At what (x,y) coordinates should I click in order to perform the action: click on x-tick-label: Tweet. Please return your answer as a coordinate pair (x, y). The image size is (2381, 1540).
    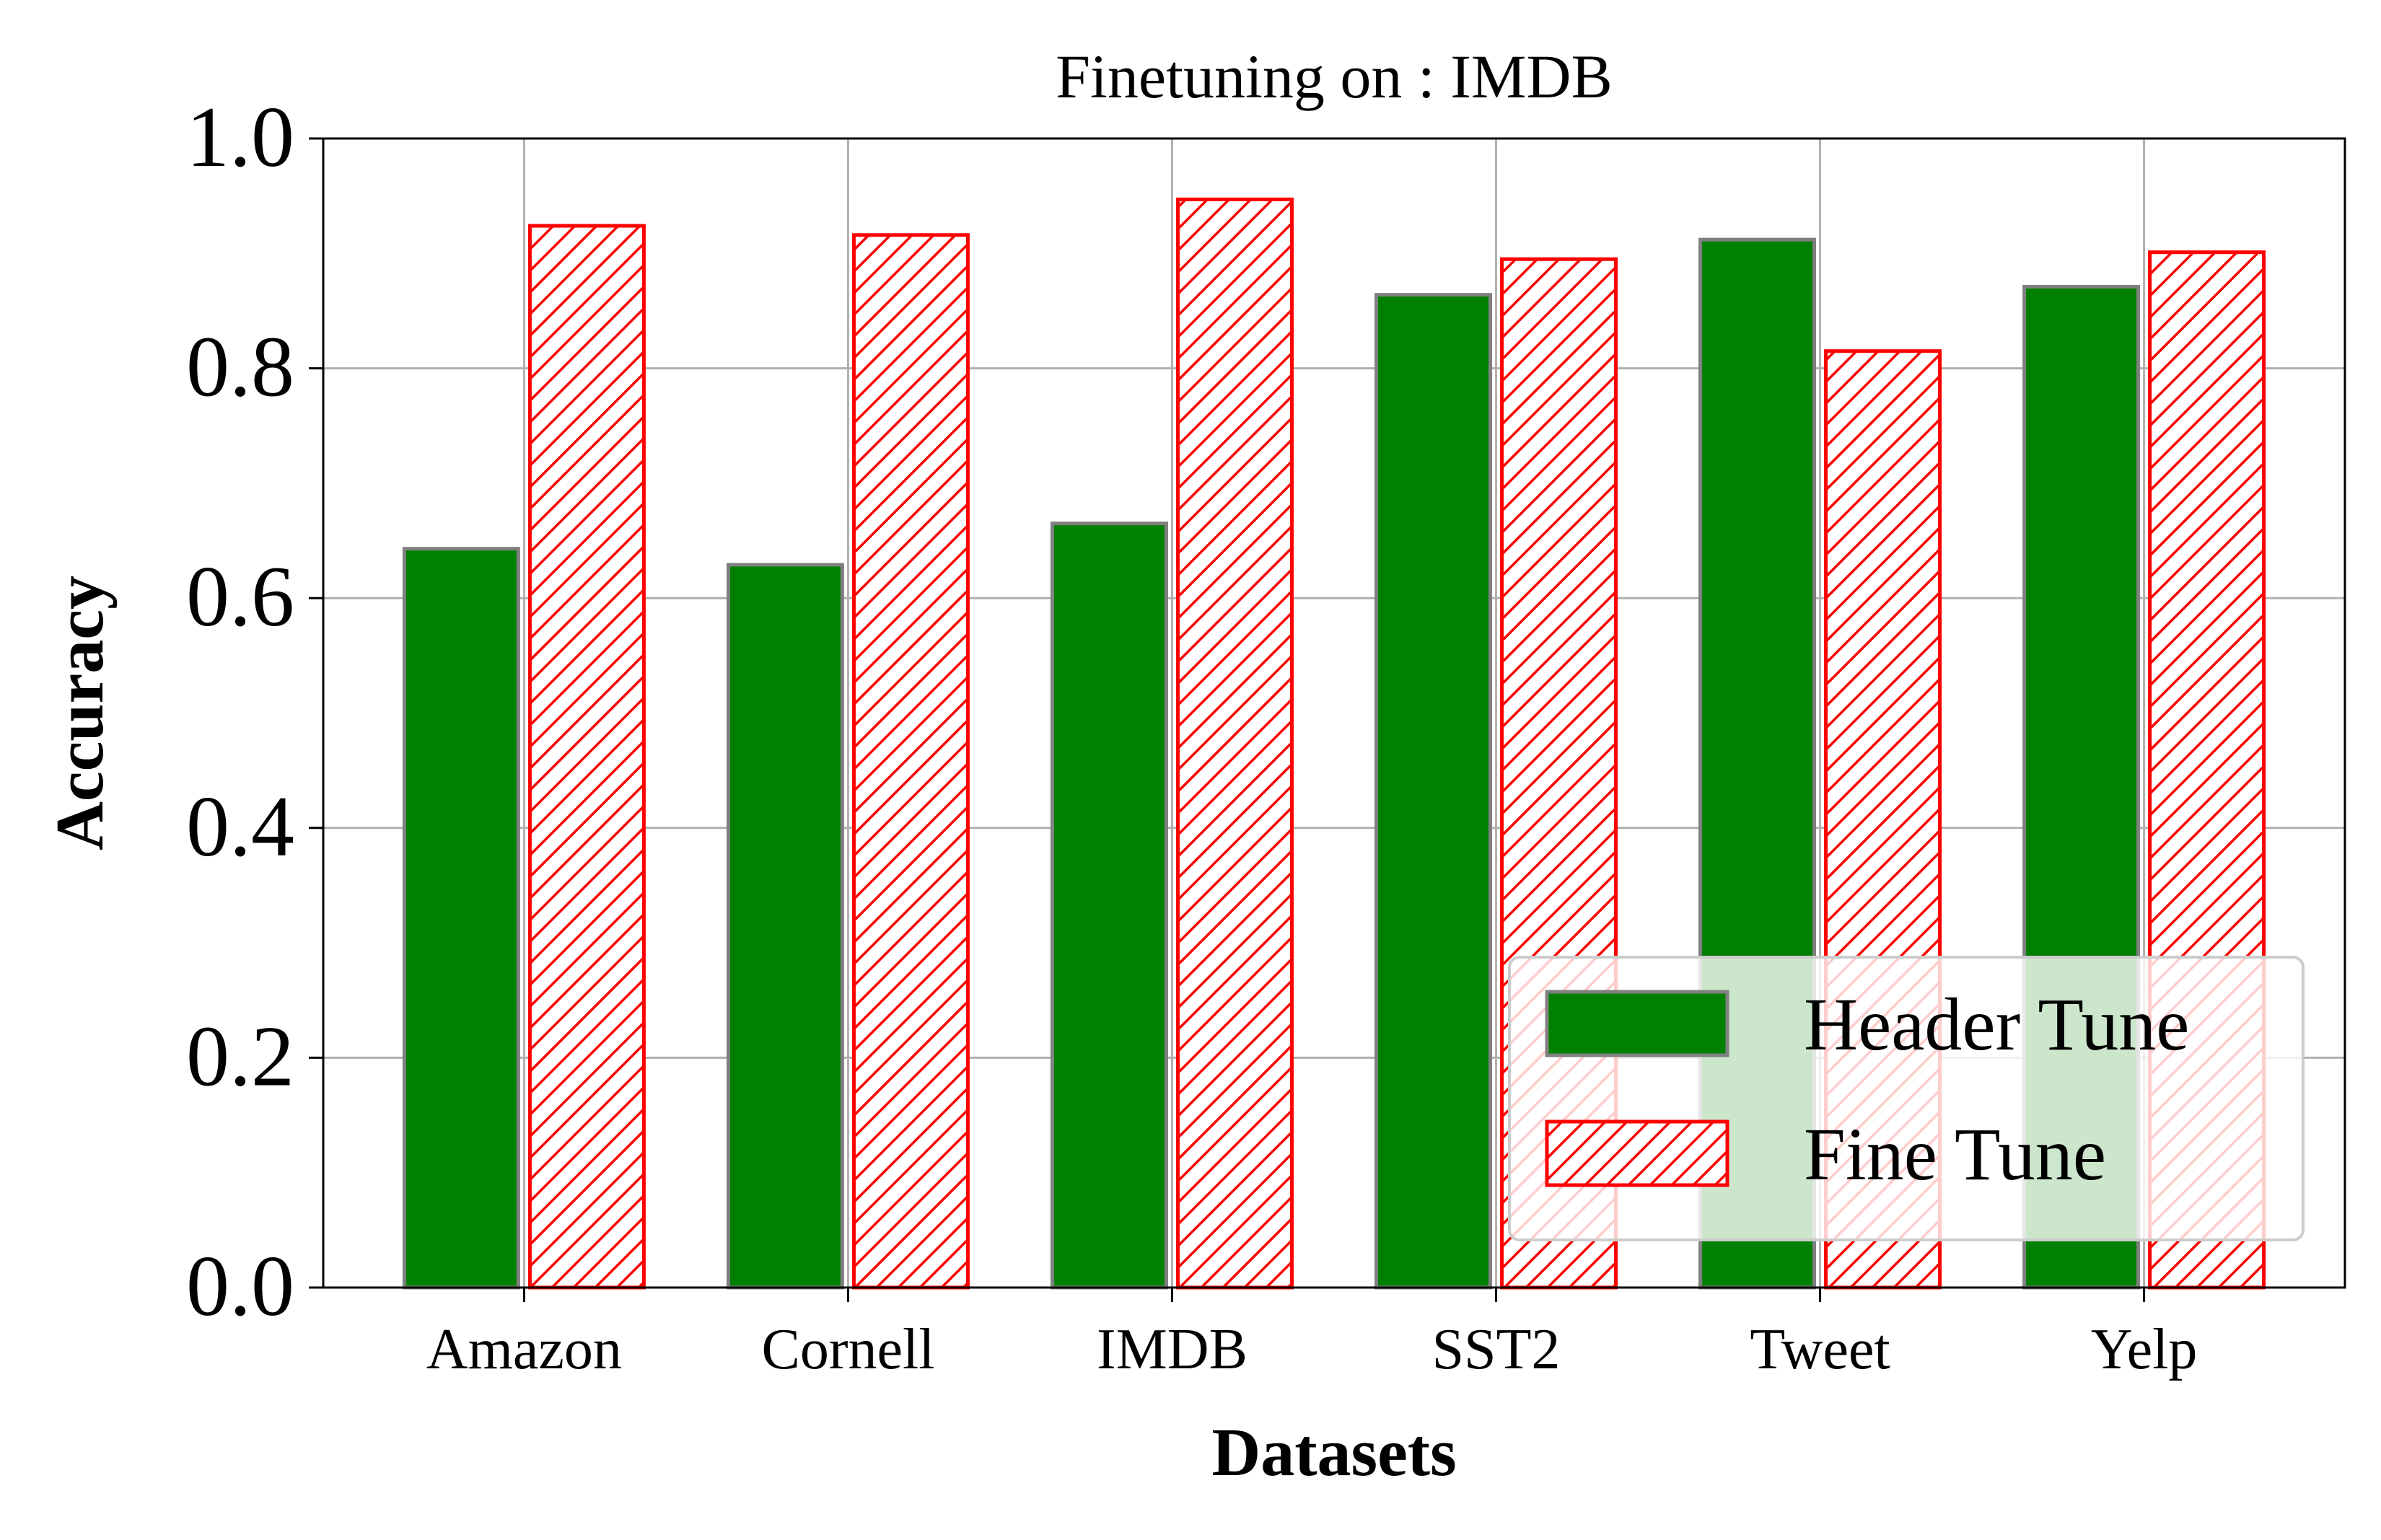
    Looking at the image, I should click on (1820, 1350).